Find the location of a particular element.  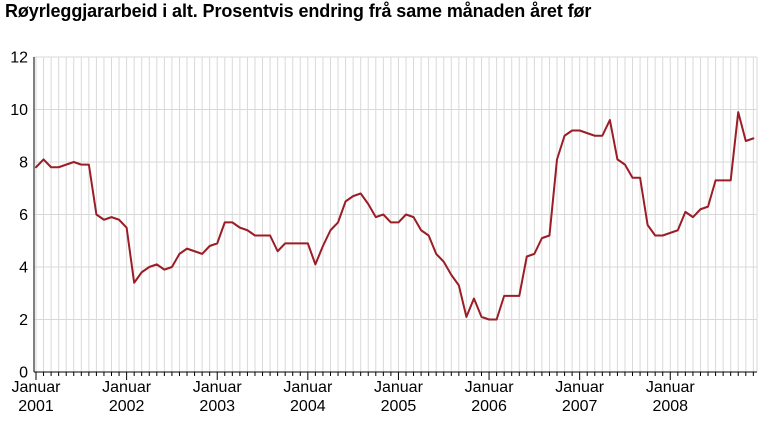

x-tick-label-year: 2004 is located at coordinates (308, 406).